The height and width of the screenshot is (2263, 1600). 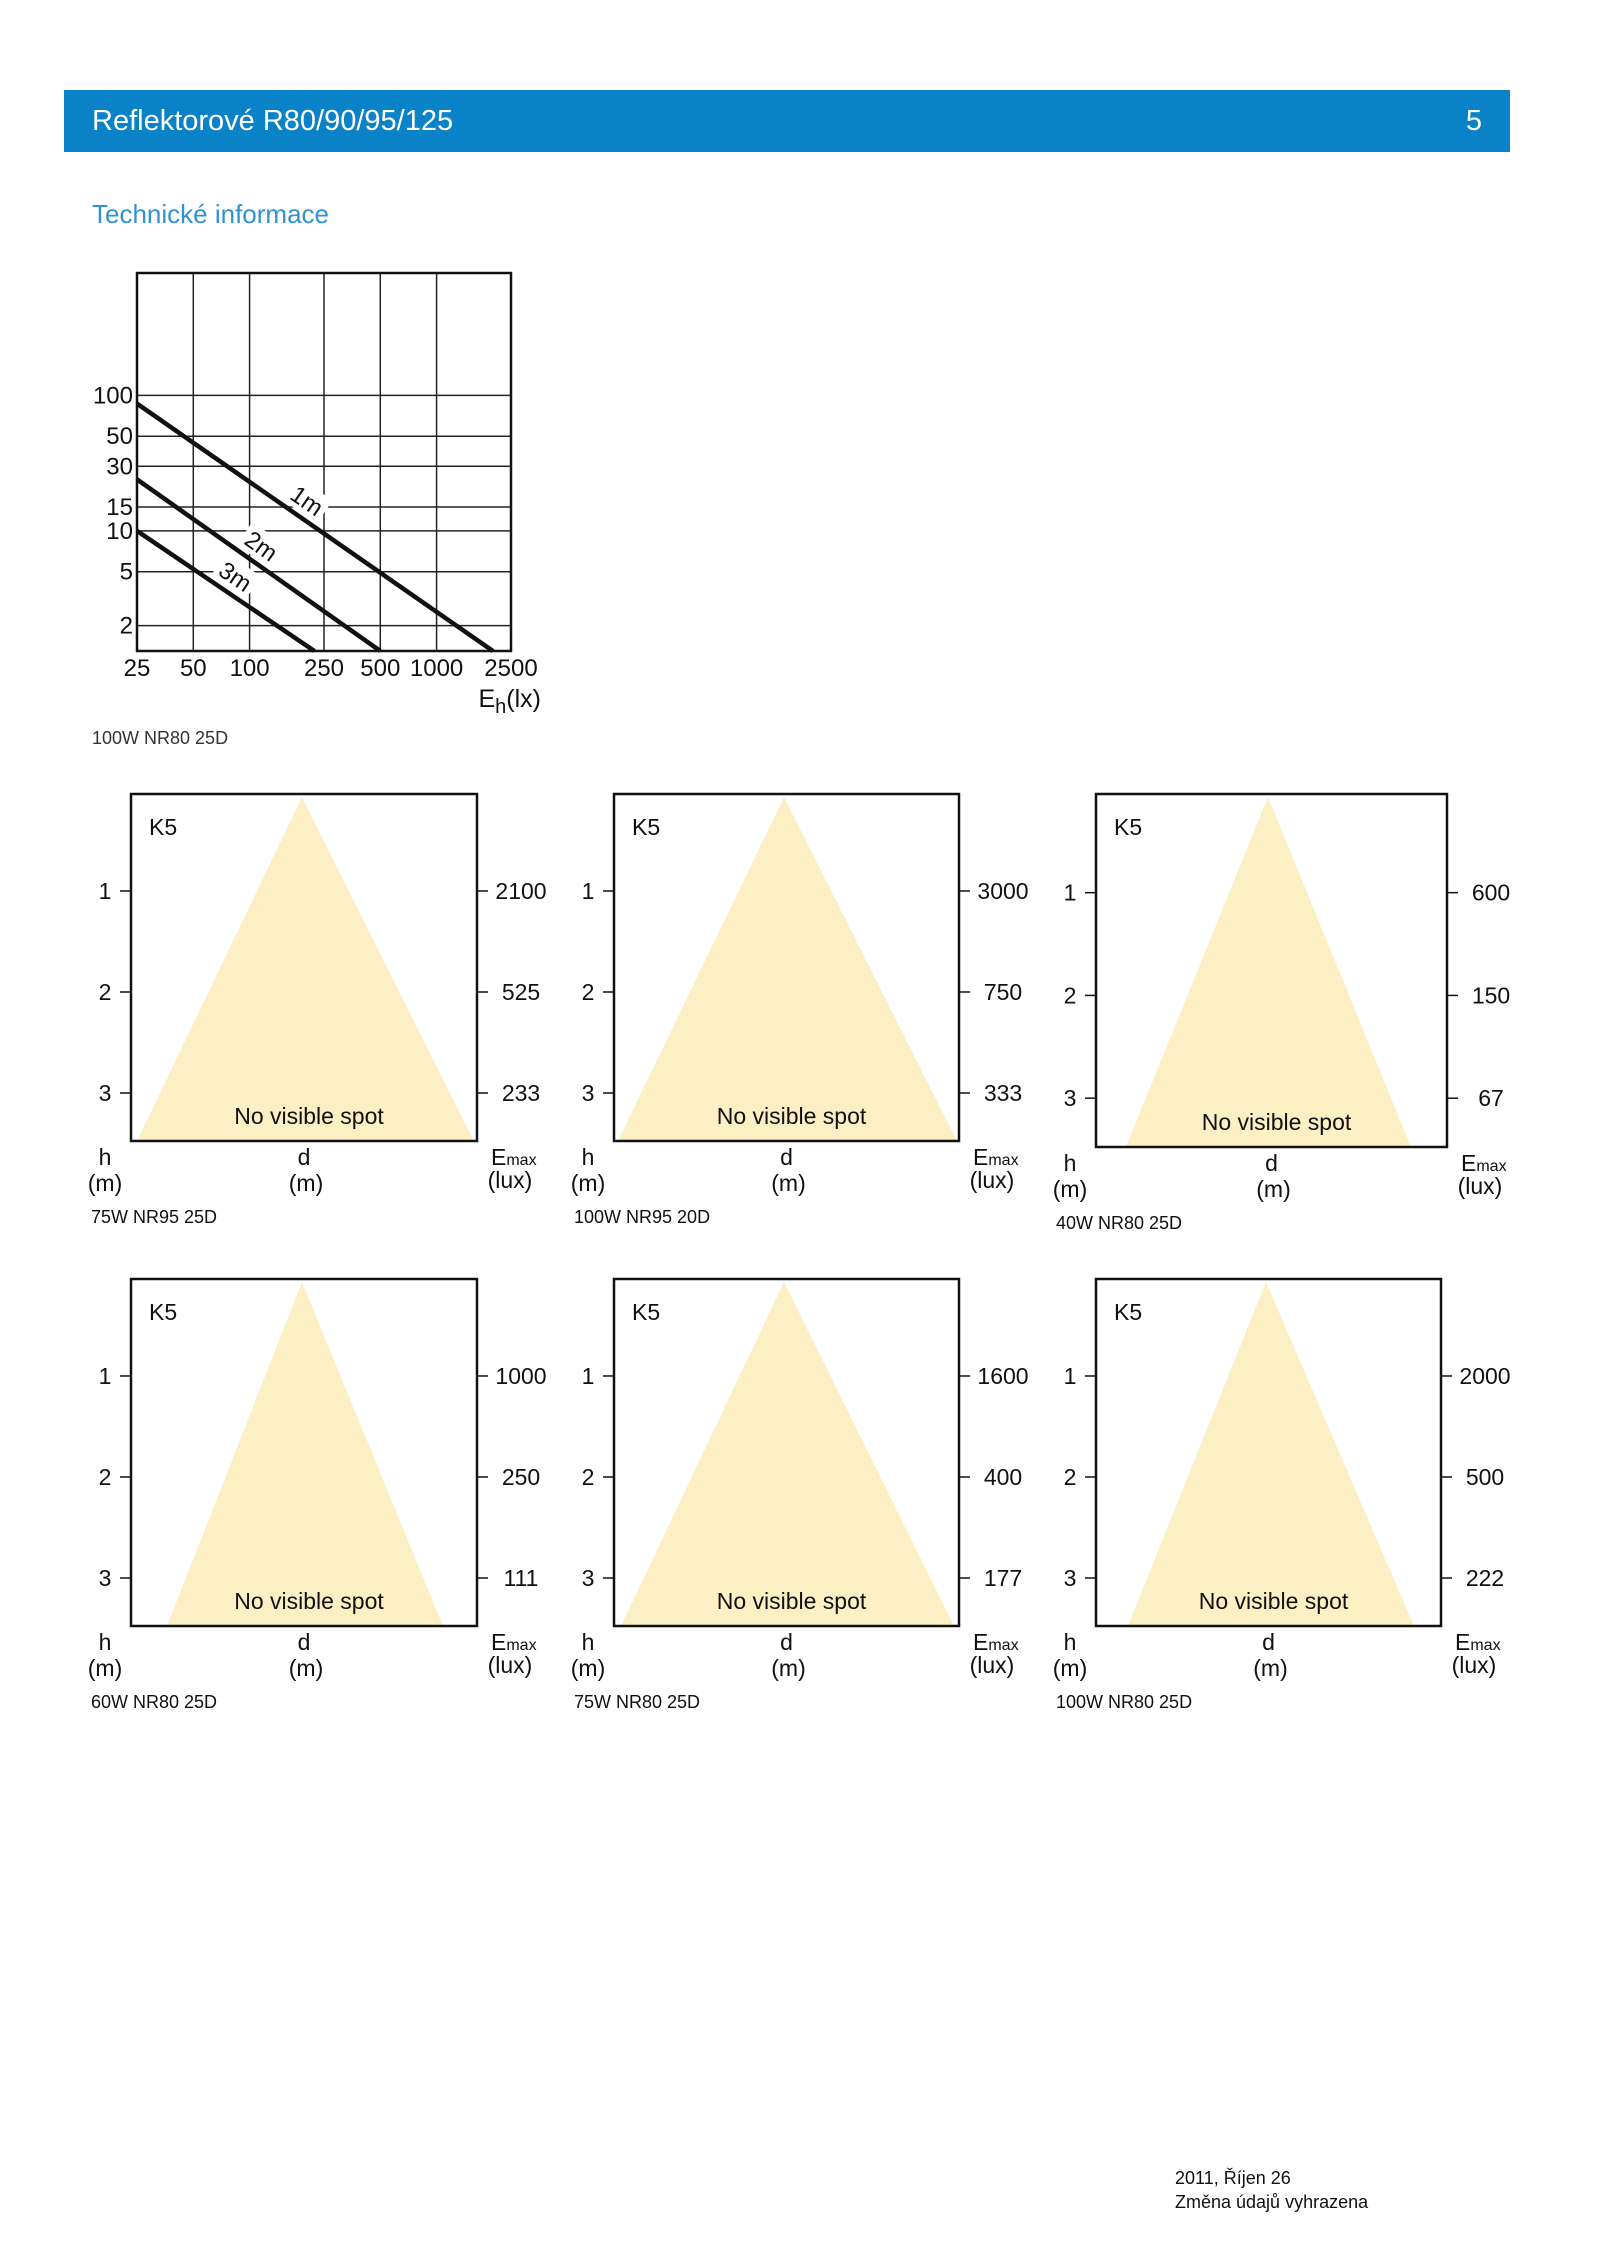 I want to click on panel-caption: 100W NR95 20D, so click(x=642, y=1217).